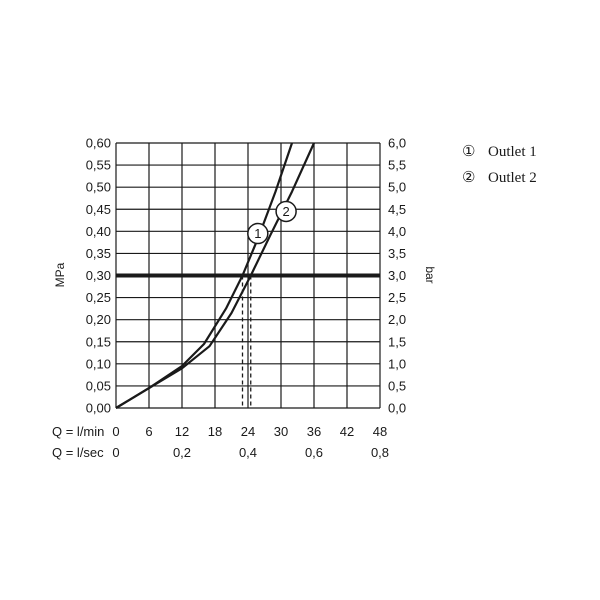 Image resolution: width=600 pixels, height=600 pixels. I want to click on series-marker-label-2: 2, so click(285, 211).